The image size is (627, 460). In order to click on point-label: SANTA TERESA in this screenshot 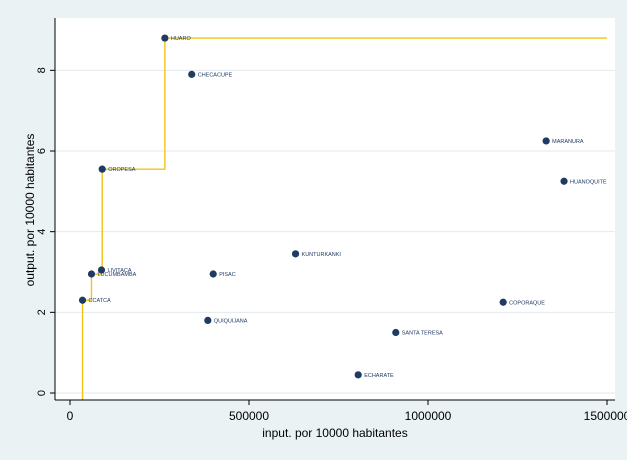, I will do `click(422, 334)`.